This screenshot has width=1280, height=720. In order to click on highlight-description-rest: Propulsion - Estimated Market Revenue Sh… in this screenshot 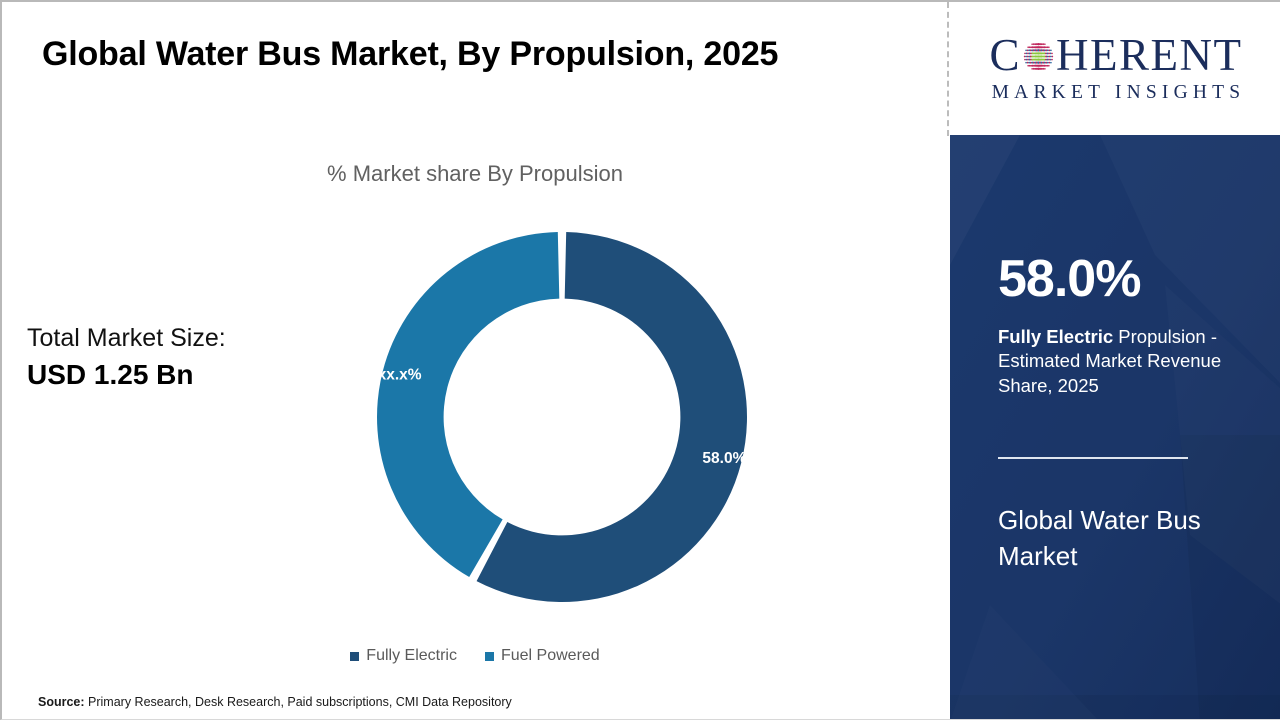, I will do `click(1110, 361)`.